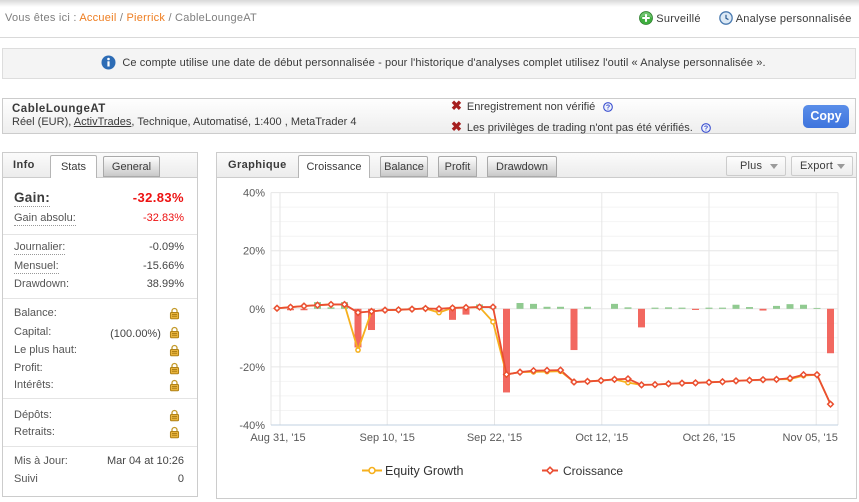  What do you see at coordinates (494, 438) in the screenshot?
I see `svg-text: Sep 22, '15` at bounding box center [494, 438].